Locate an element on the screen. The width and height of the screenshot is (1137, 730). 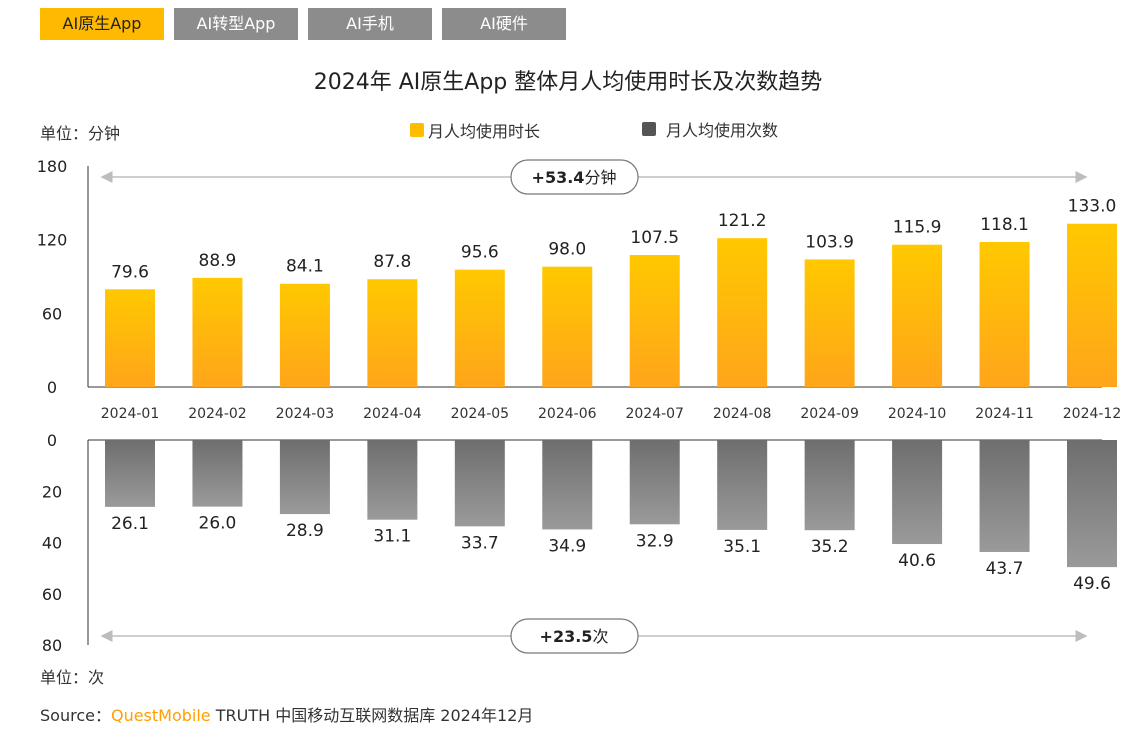
bar-count-value-label: 26.1 is located at coordinates (130, 524).